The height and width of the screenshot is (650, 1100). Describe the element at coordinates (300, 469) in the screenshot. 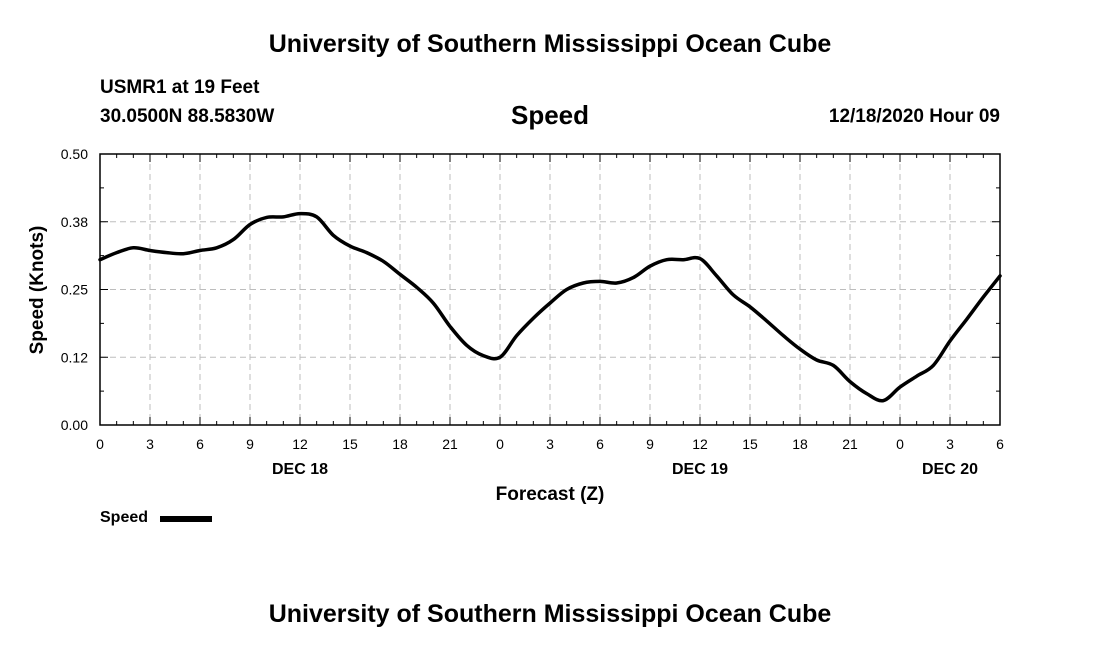

I see `date-label: DEC 18` at that location.